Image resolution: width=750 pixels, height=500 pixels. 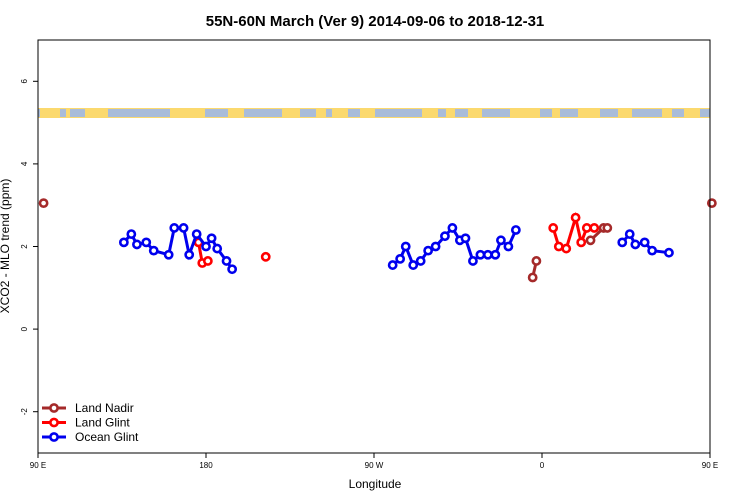 I want to click on legend-label: Ocean Glint, so click(x=107, y=437).